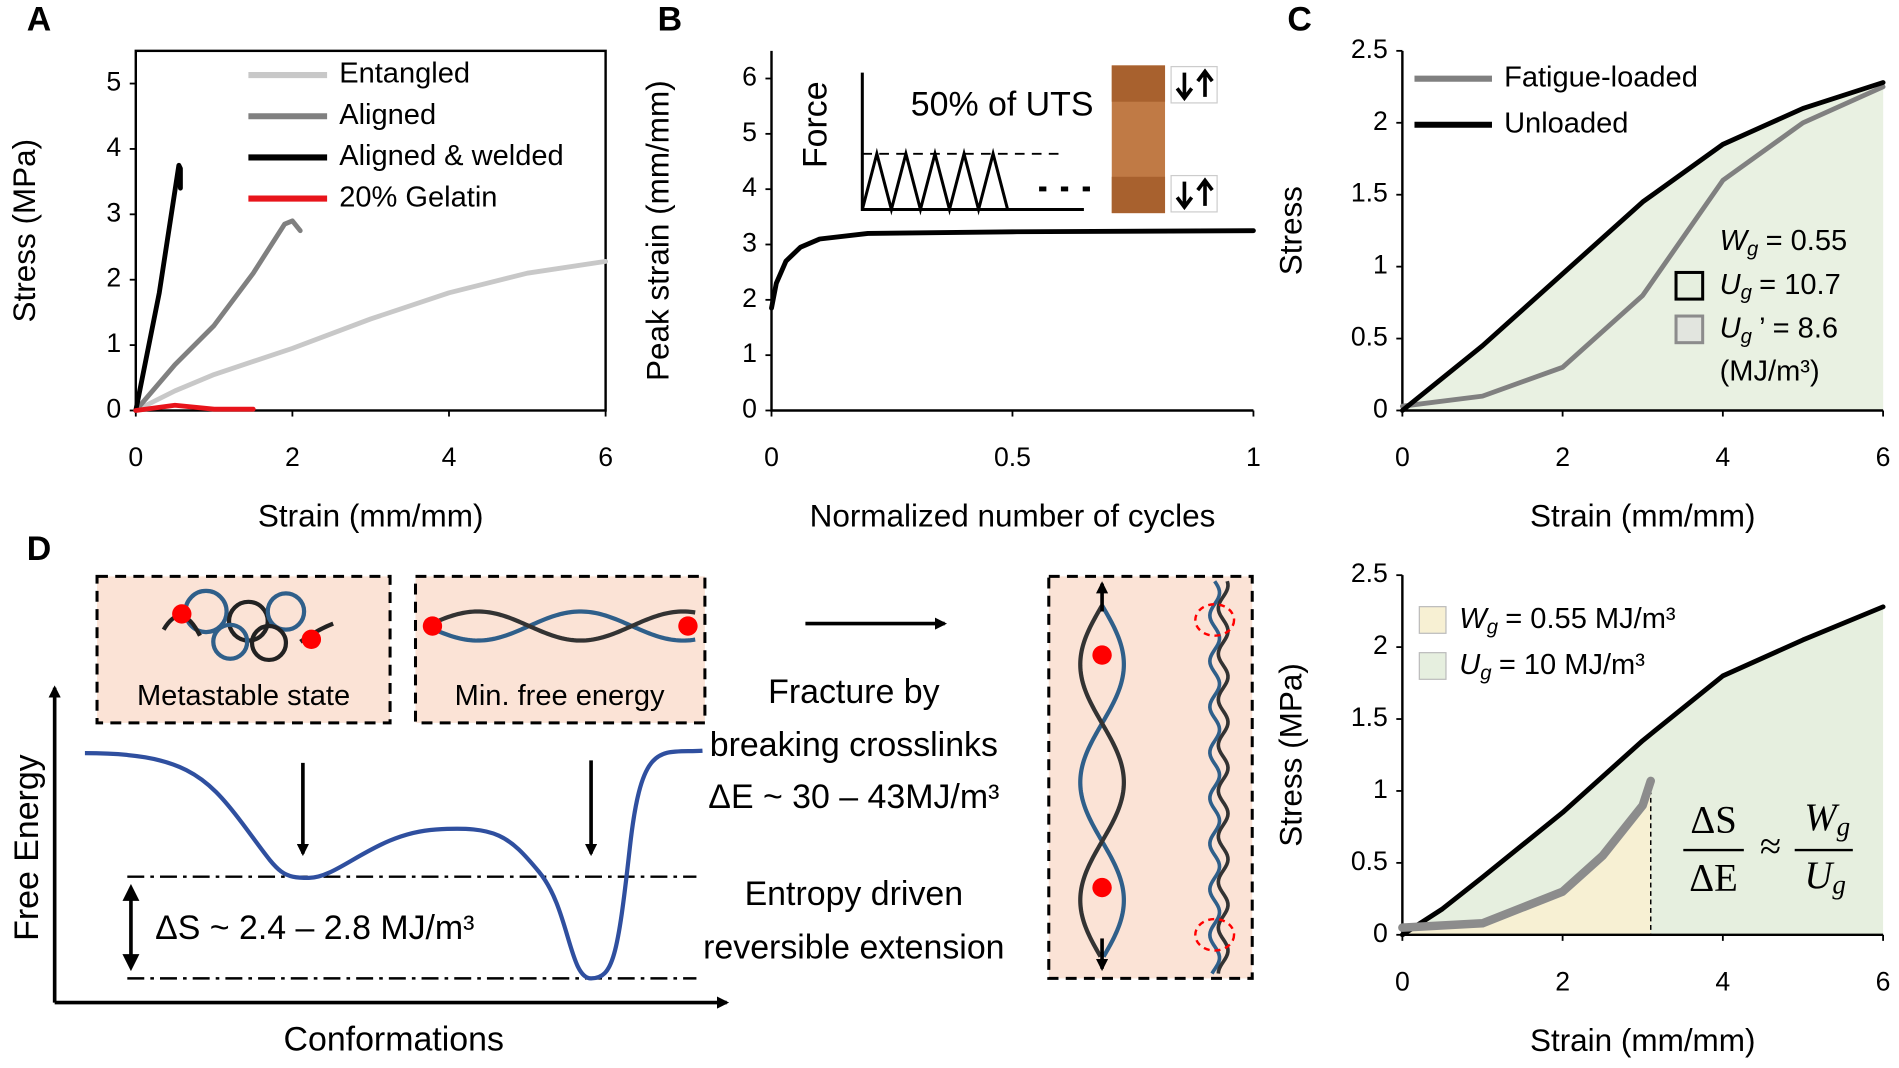 The height and width of the screenshot is (1068, 1899). I want to click on y-tick-label: 5, so click(113, 82).